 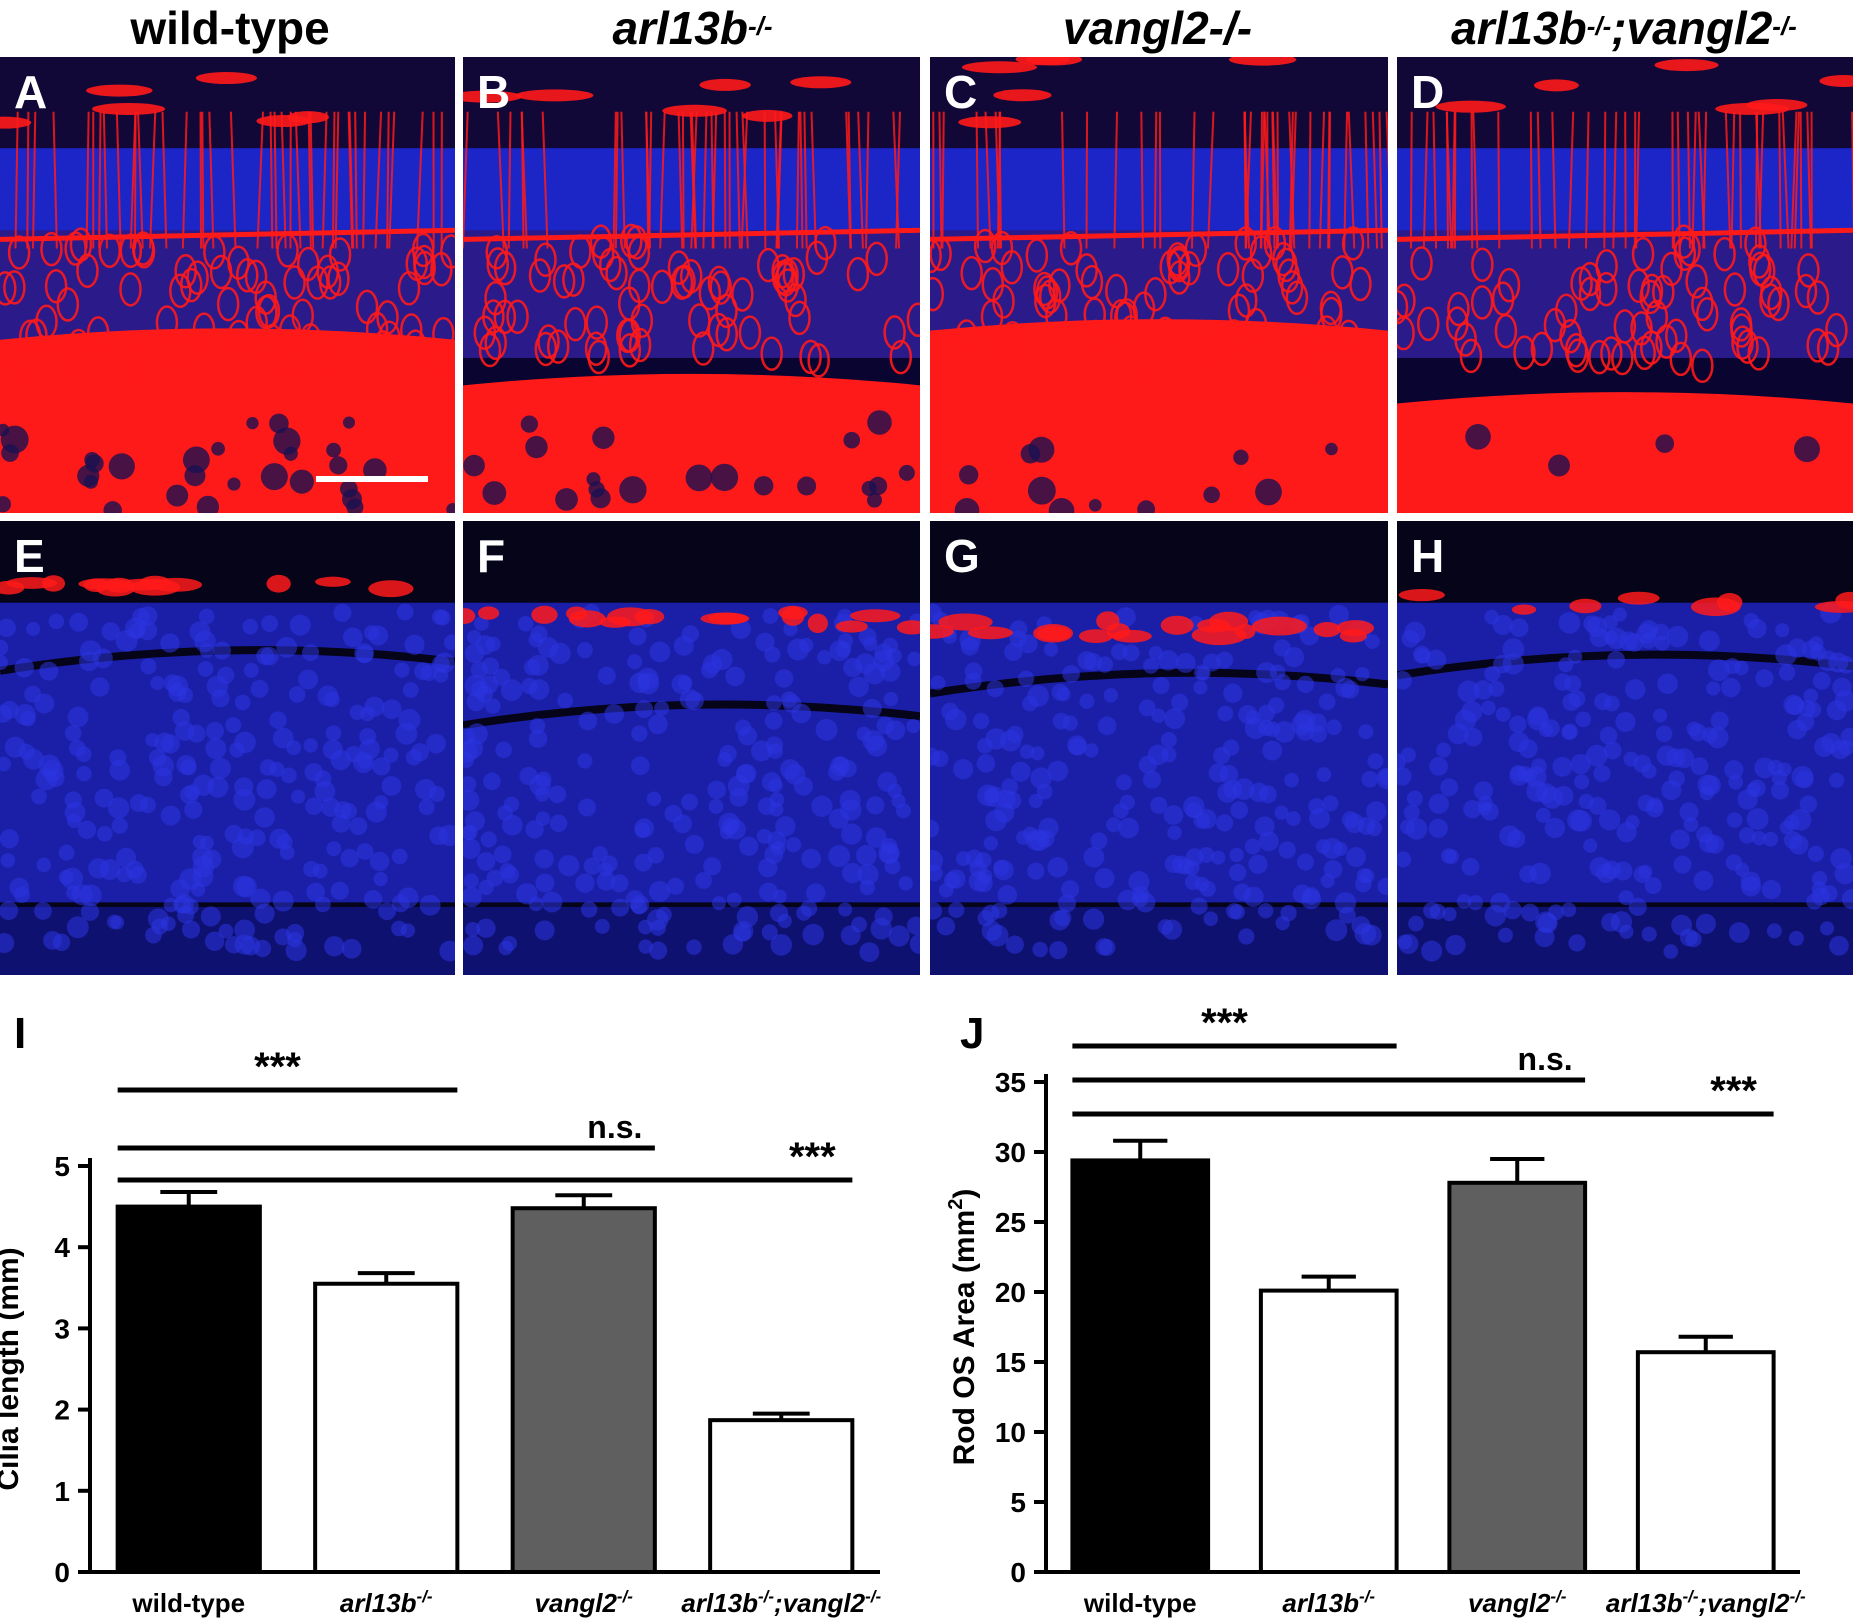 I want to click on micrograph-panel-f: F, so click(x=691, y=748).